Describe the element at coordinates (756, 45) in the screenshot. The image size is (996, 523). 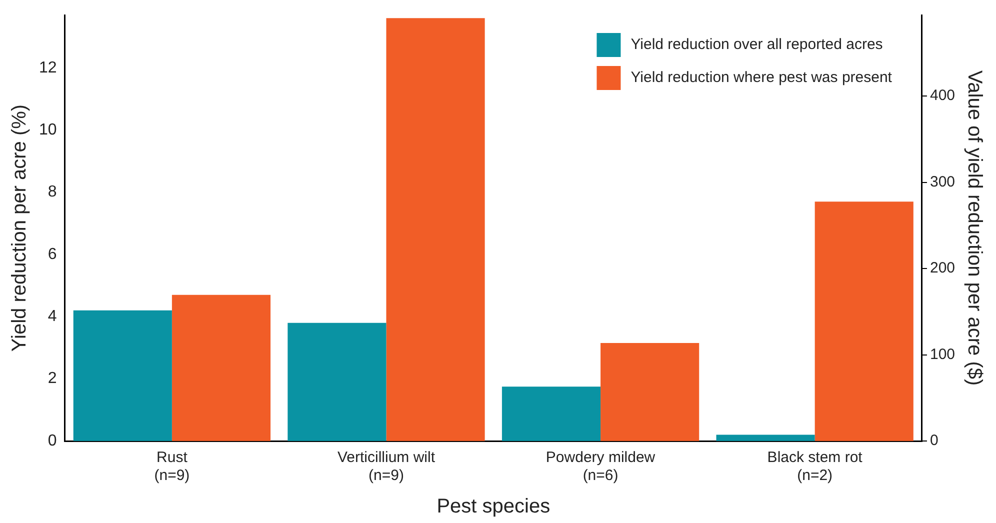
I see `legend-label: Yield reduction over all reported acres` at that location.